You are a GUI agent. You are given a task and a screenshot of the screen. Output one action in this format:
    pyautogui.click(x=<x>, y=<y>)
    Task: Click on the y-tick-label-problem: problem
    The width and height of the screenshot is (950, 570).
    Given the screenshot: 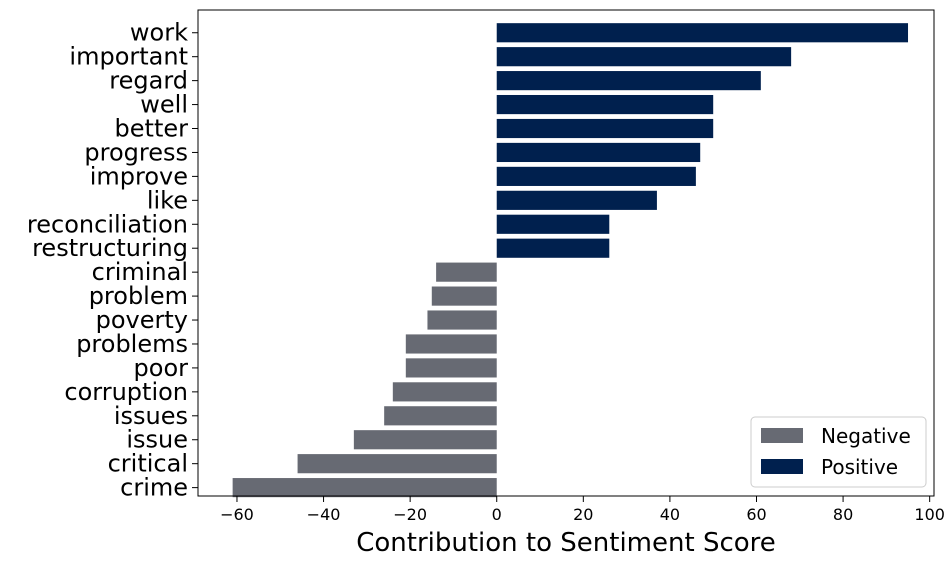 What is the action you would take?
    pyautogui.click(x=138, y=296)
    